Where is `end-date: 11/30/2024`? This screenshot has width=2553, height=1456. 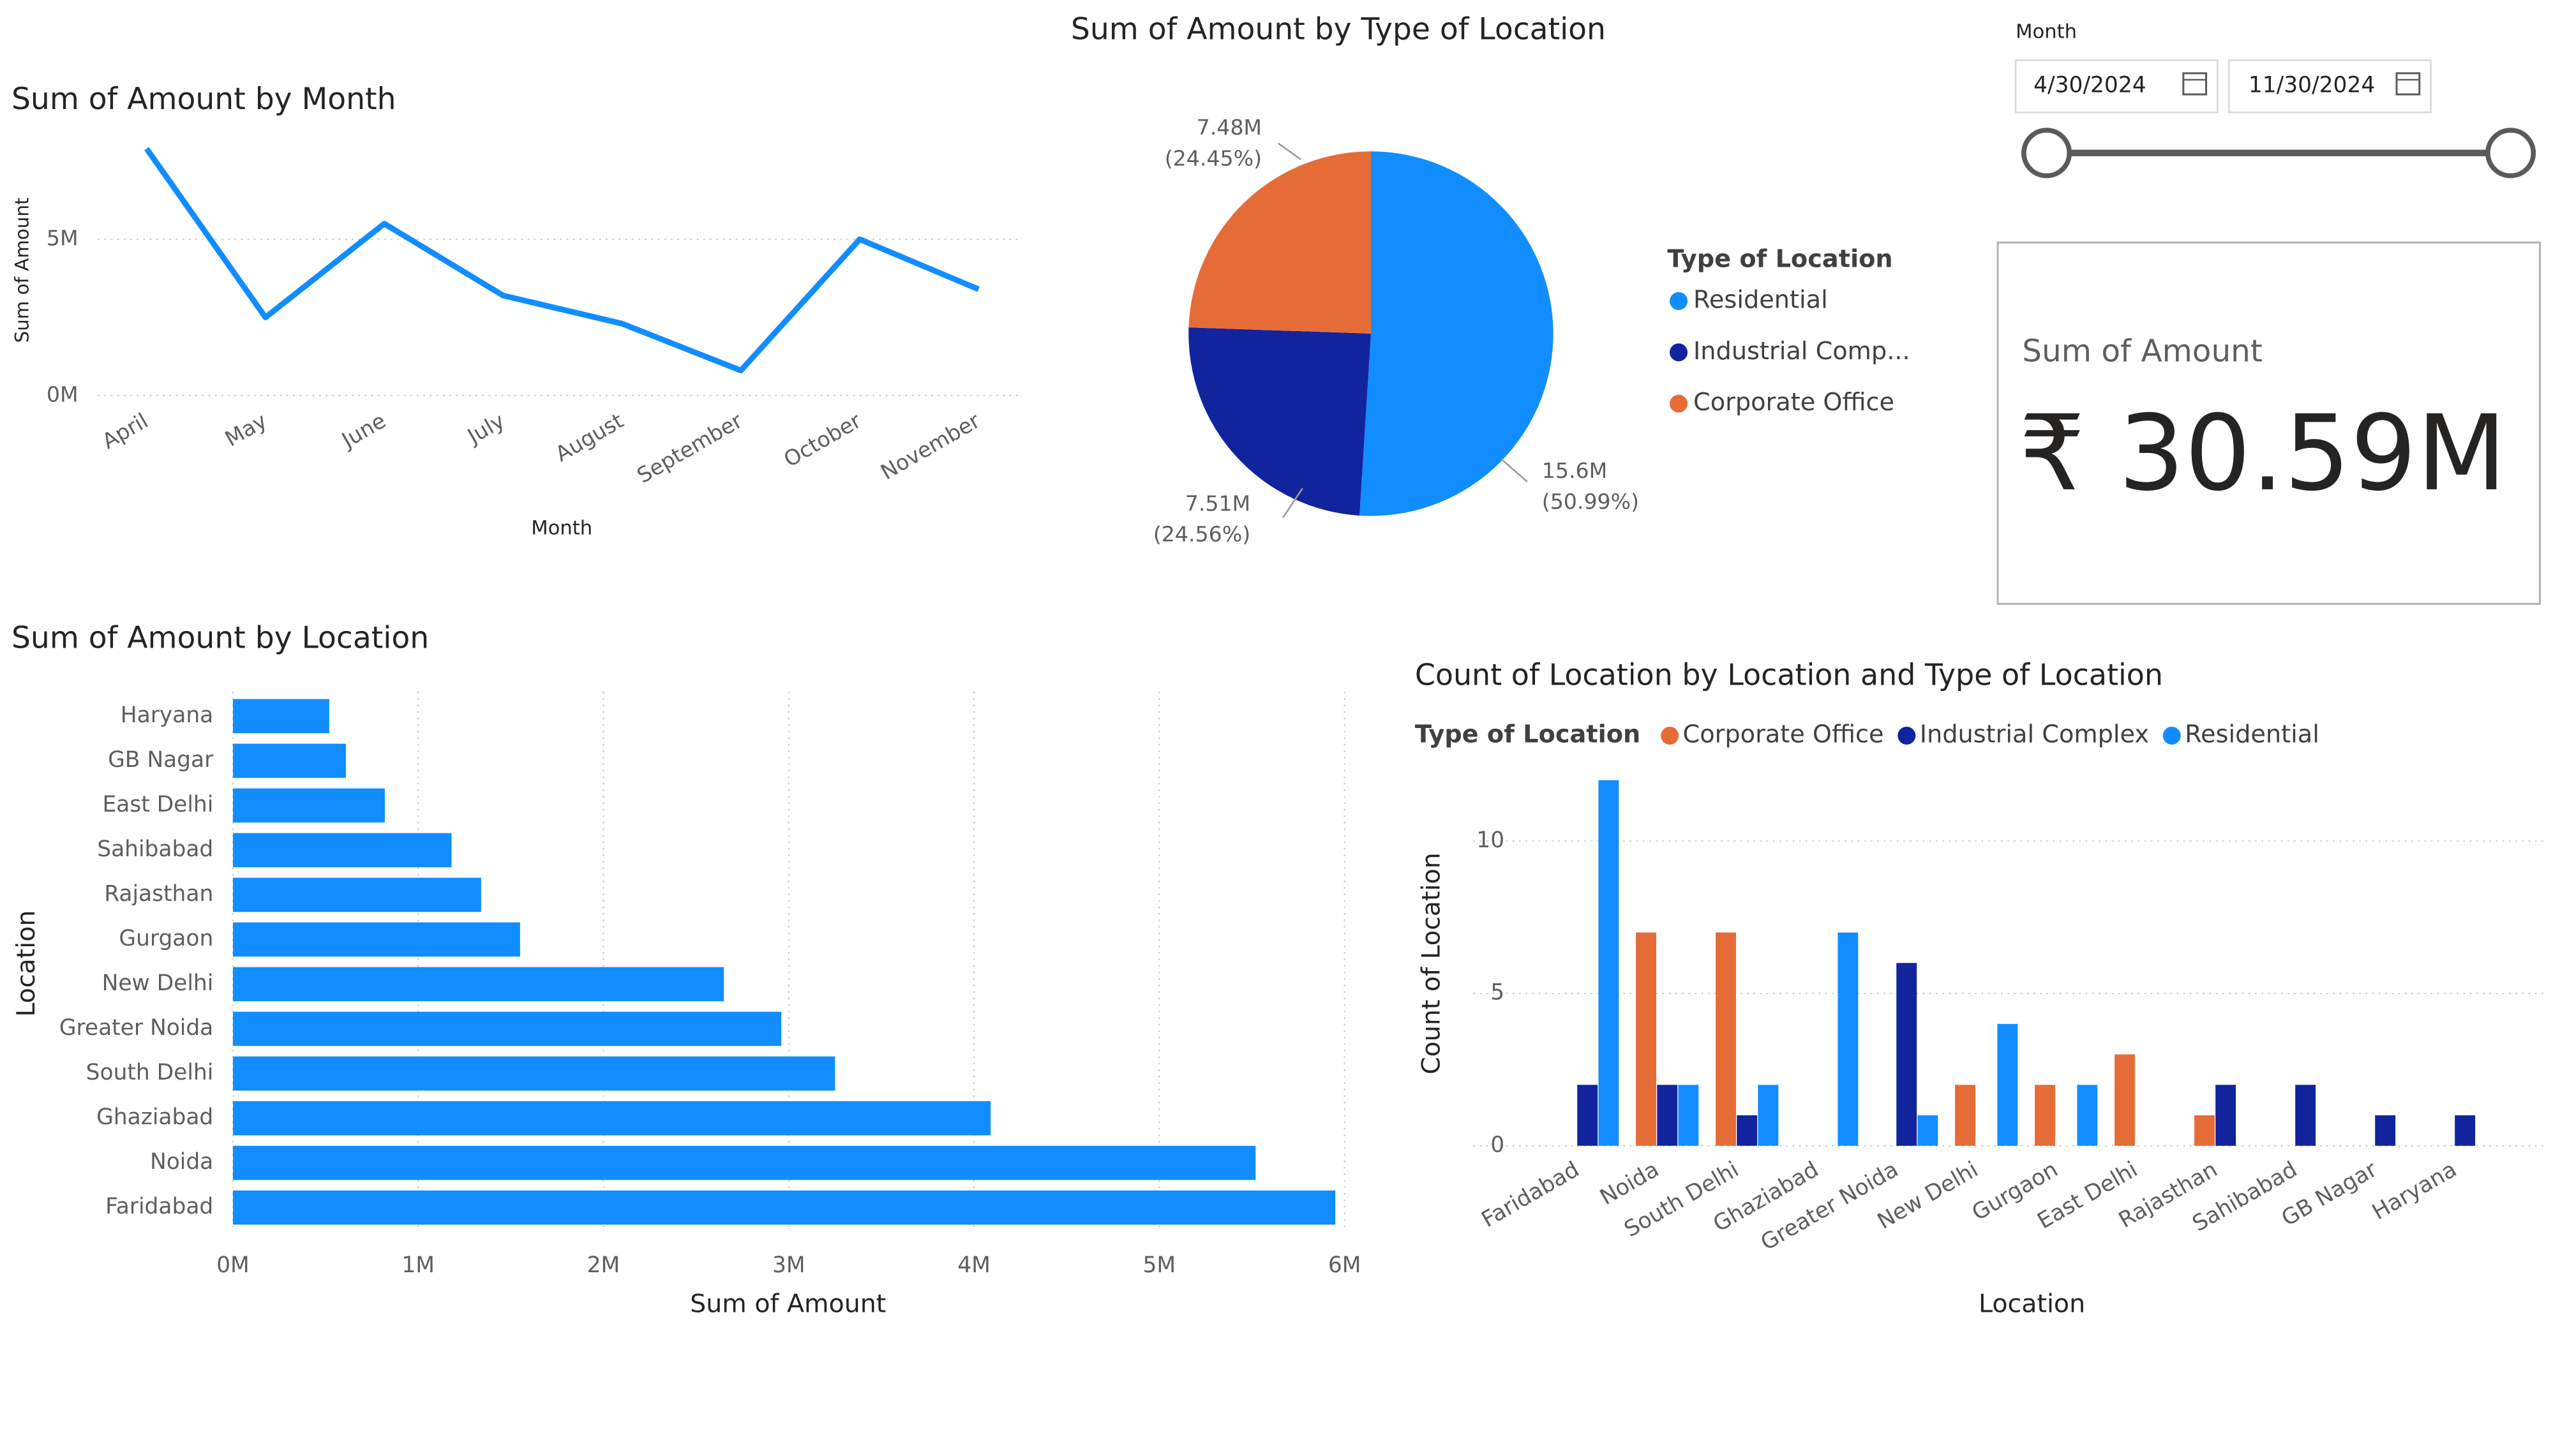
end-date: 11/30/2024 is located at coordinates (2312, 85).